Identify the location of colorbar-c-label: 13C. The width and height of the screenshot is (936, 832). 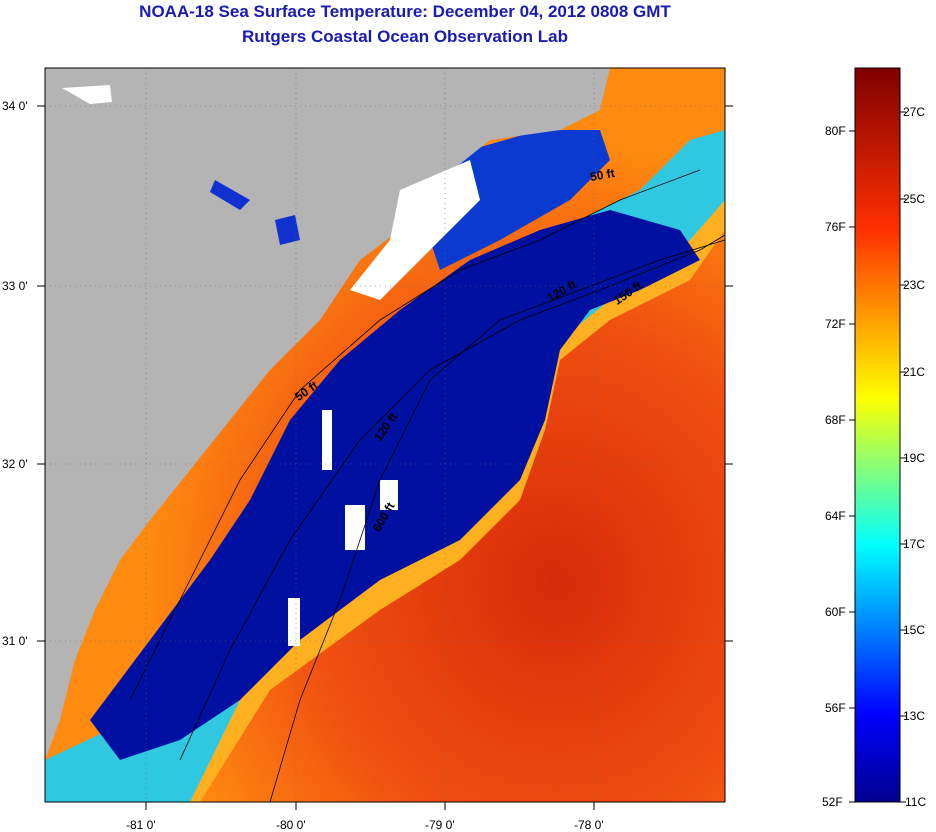
(914, 716).